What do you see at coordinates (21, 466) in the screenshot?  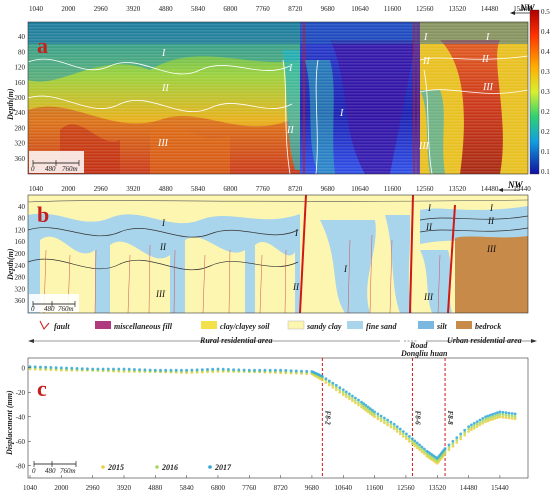 I see `y-tick-label: -80` at bounding box center [21, 466].